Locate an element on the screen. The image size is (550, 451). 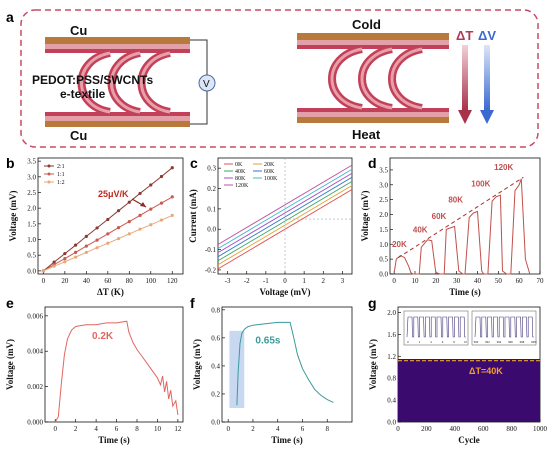
panel-label: g is located at coordinates (372, 303).